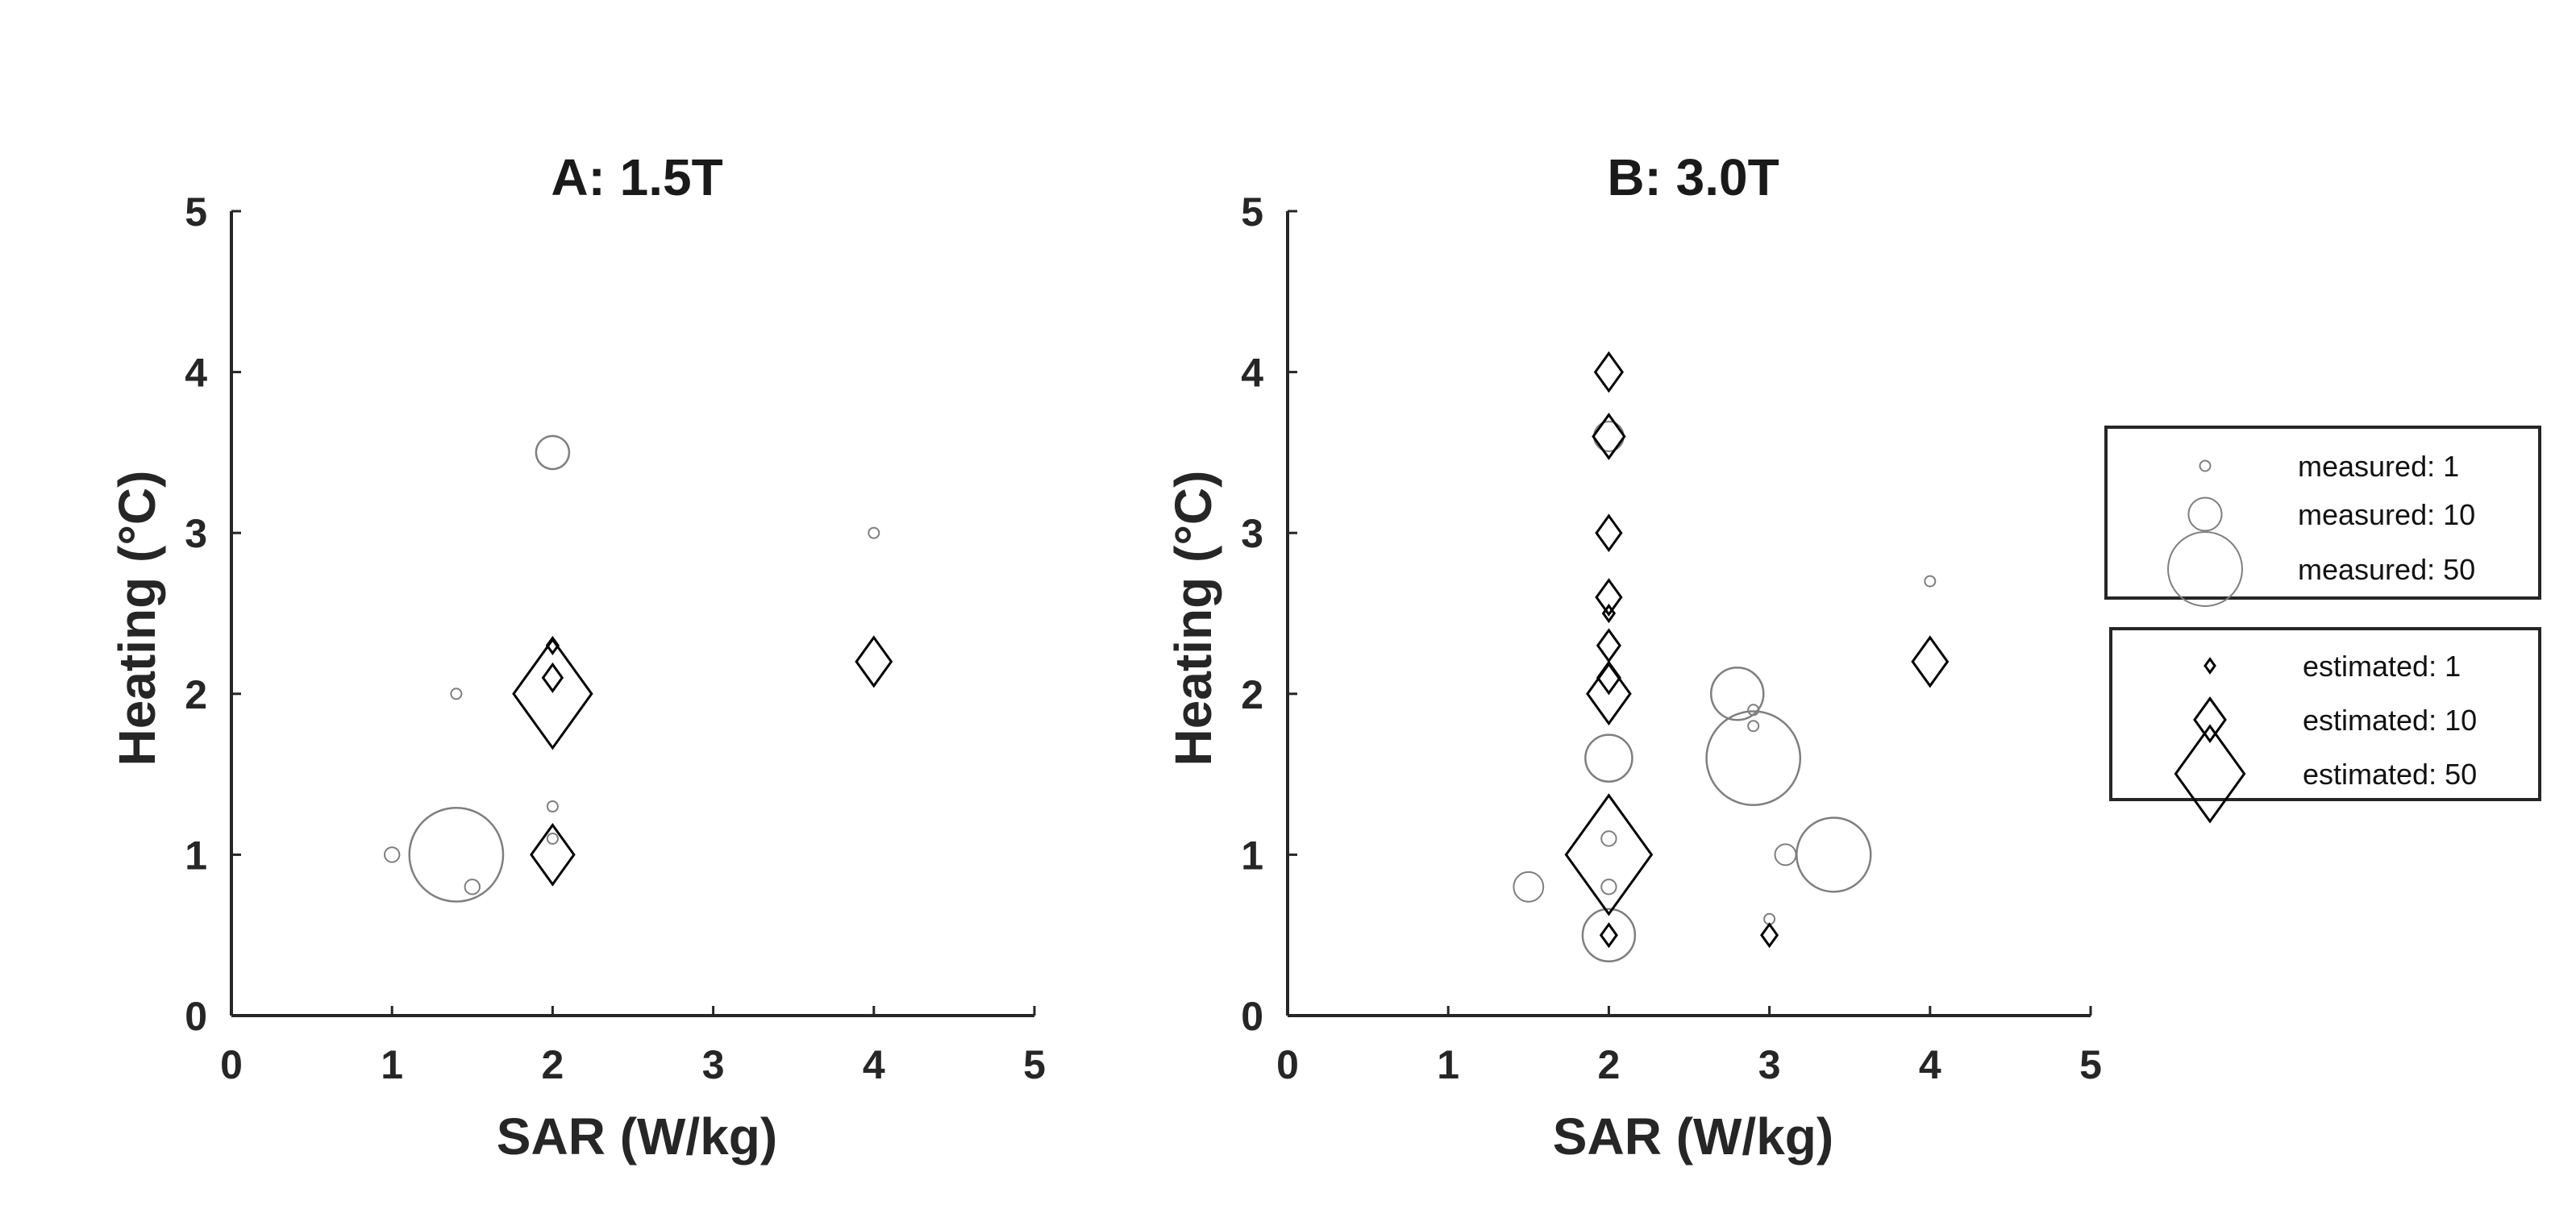 This screenshot has width=2576, height=1205. Describe the element at coordinates (714, 1064) in the screenshot. I see `panel-a-x-tick-label: 3` at that location.